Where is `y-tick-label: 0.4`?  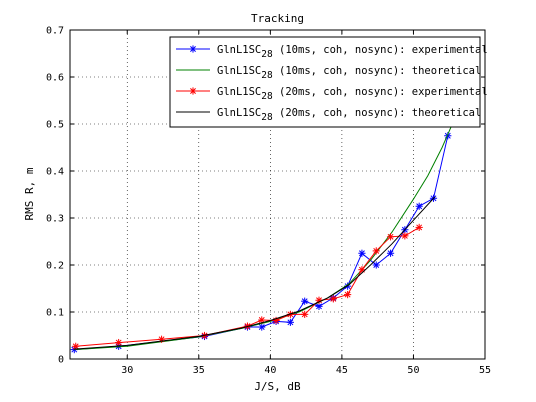 y-tick-label: 0.4 is located at coordinates (55, 172).